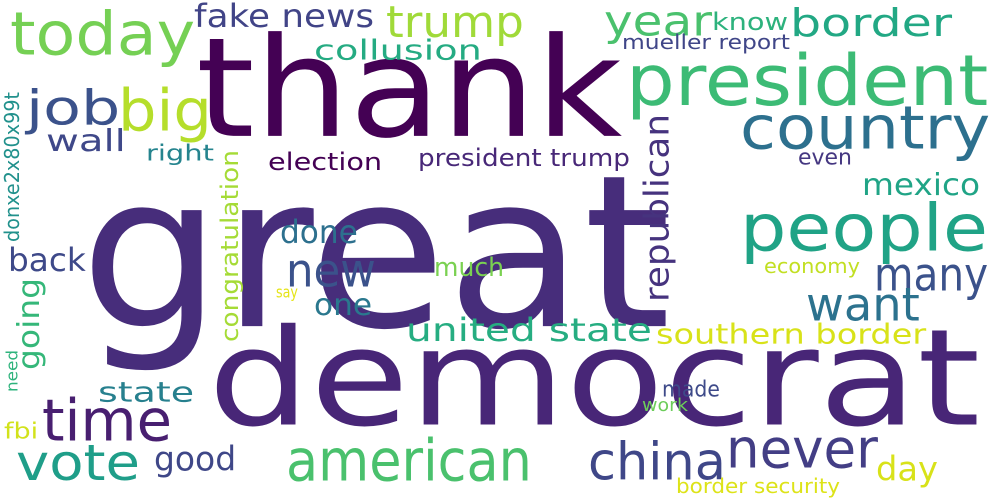  What do you see at coordinates (103, 34) in the screenshot?
I see `word-today: today` at bounding box center [103, 34].